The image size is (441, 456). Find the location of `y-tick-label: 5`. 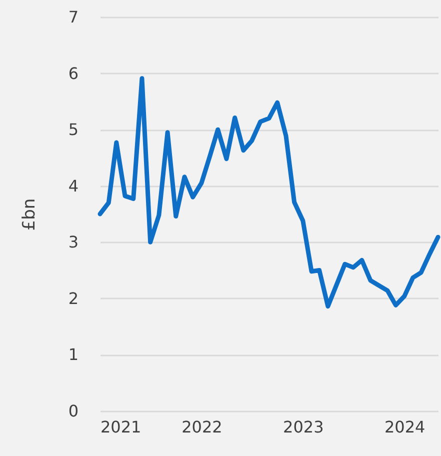

y-tick-label: 5 is located at coordinates (73, 130).